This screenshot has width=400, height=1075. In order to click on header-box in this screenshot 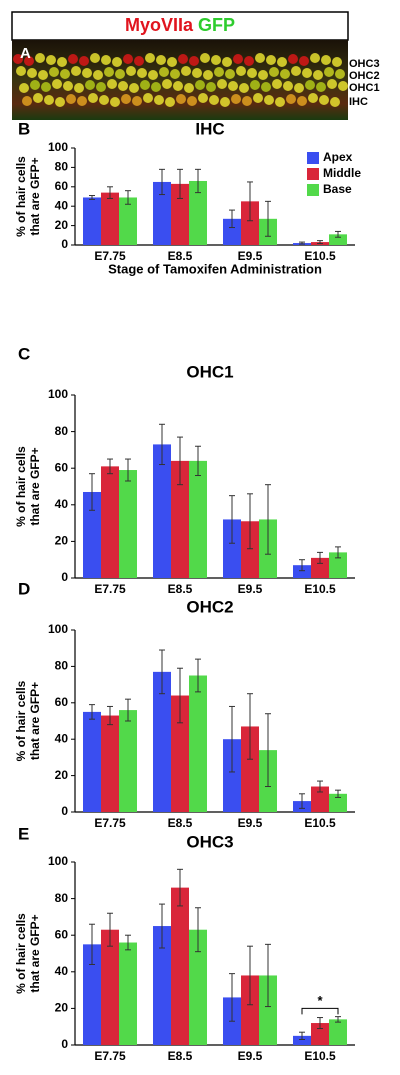, I will do `click(180, 26)`.